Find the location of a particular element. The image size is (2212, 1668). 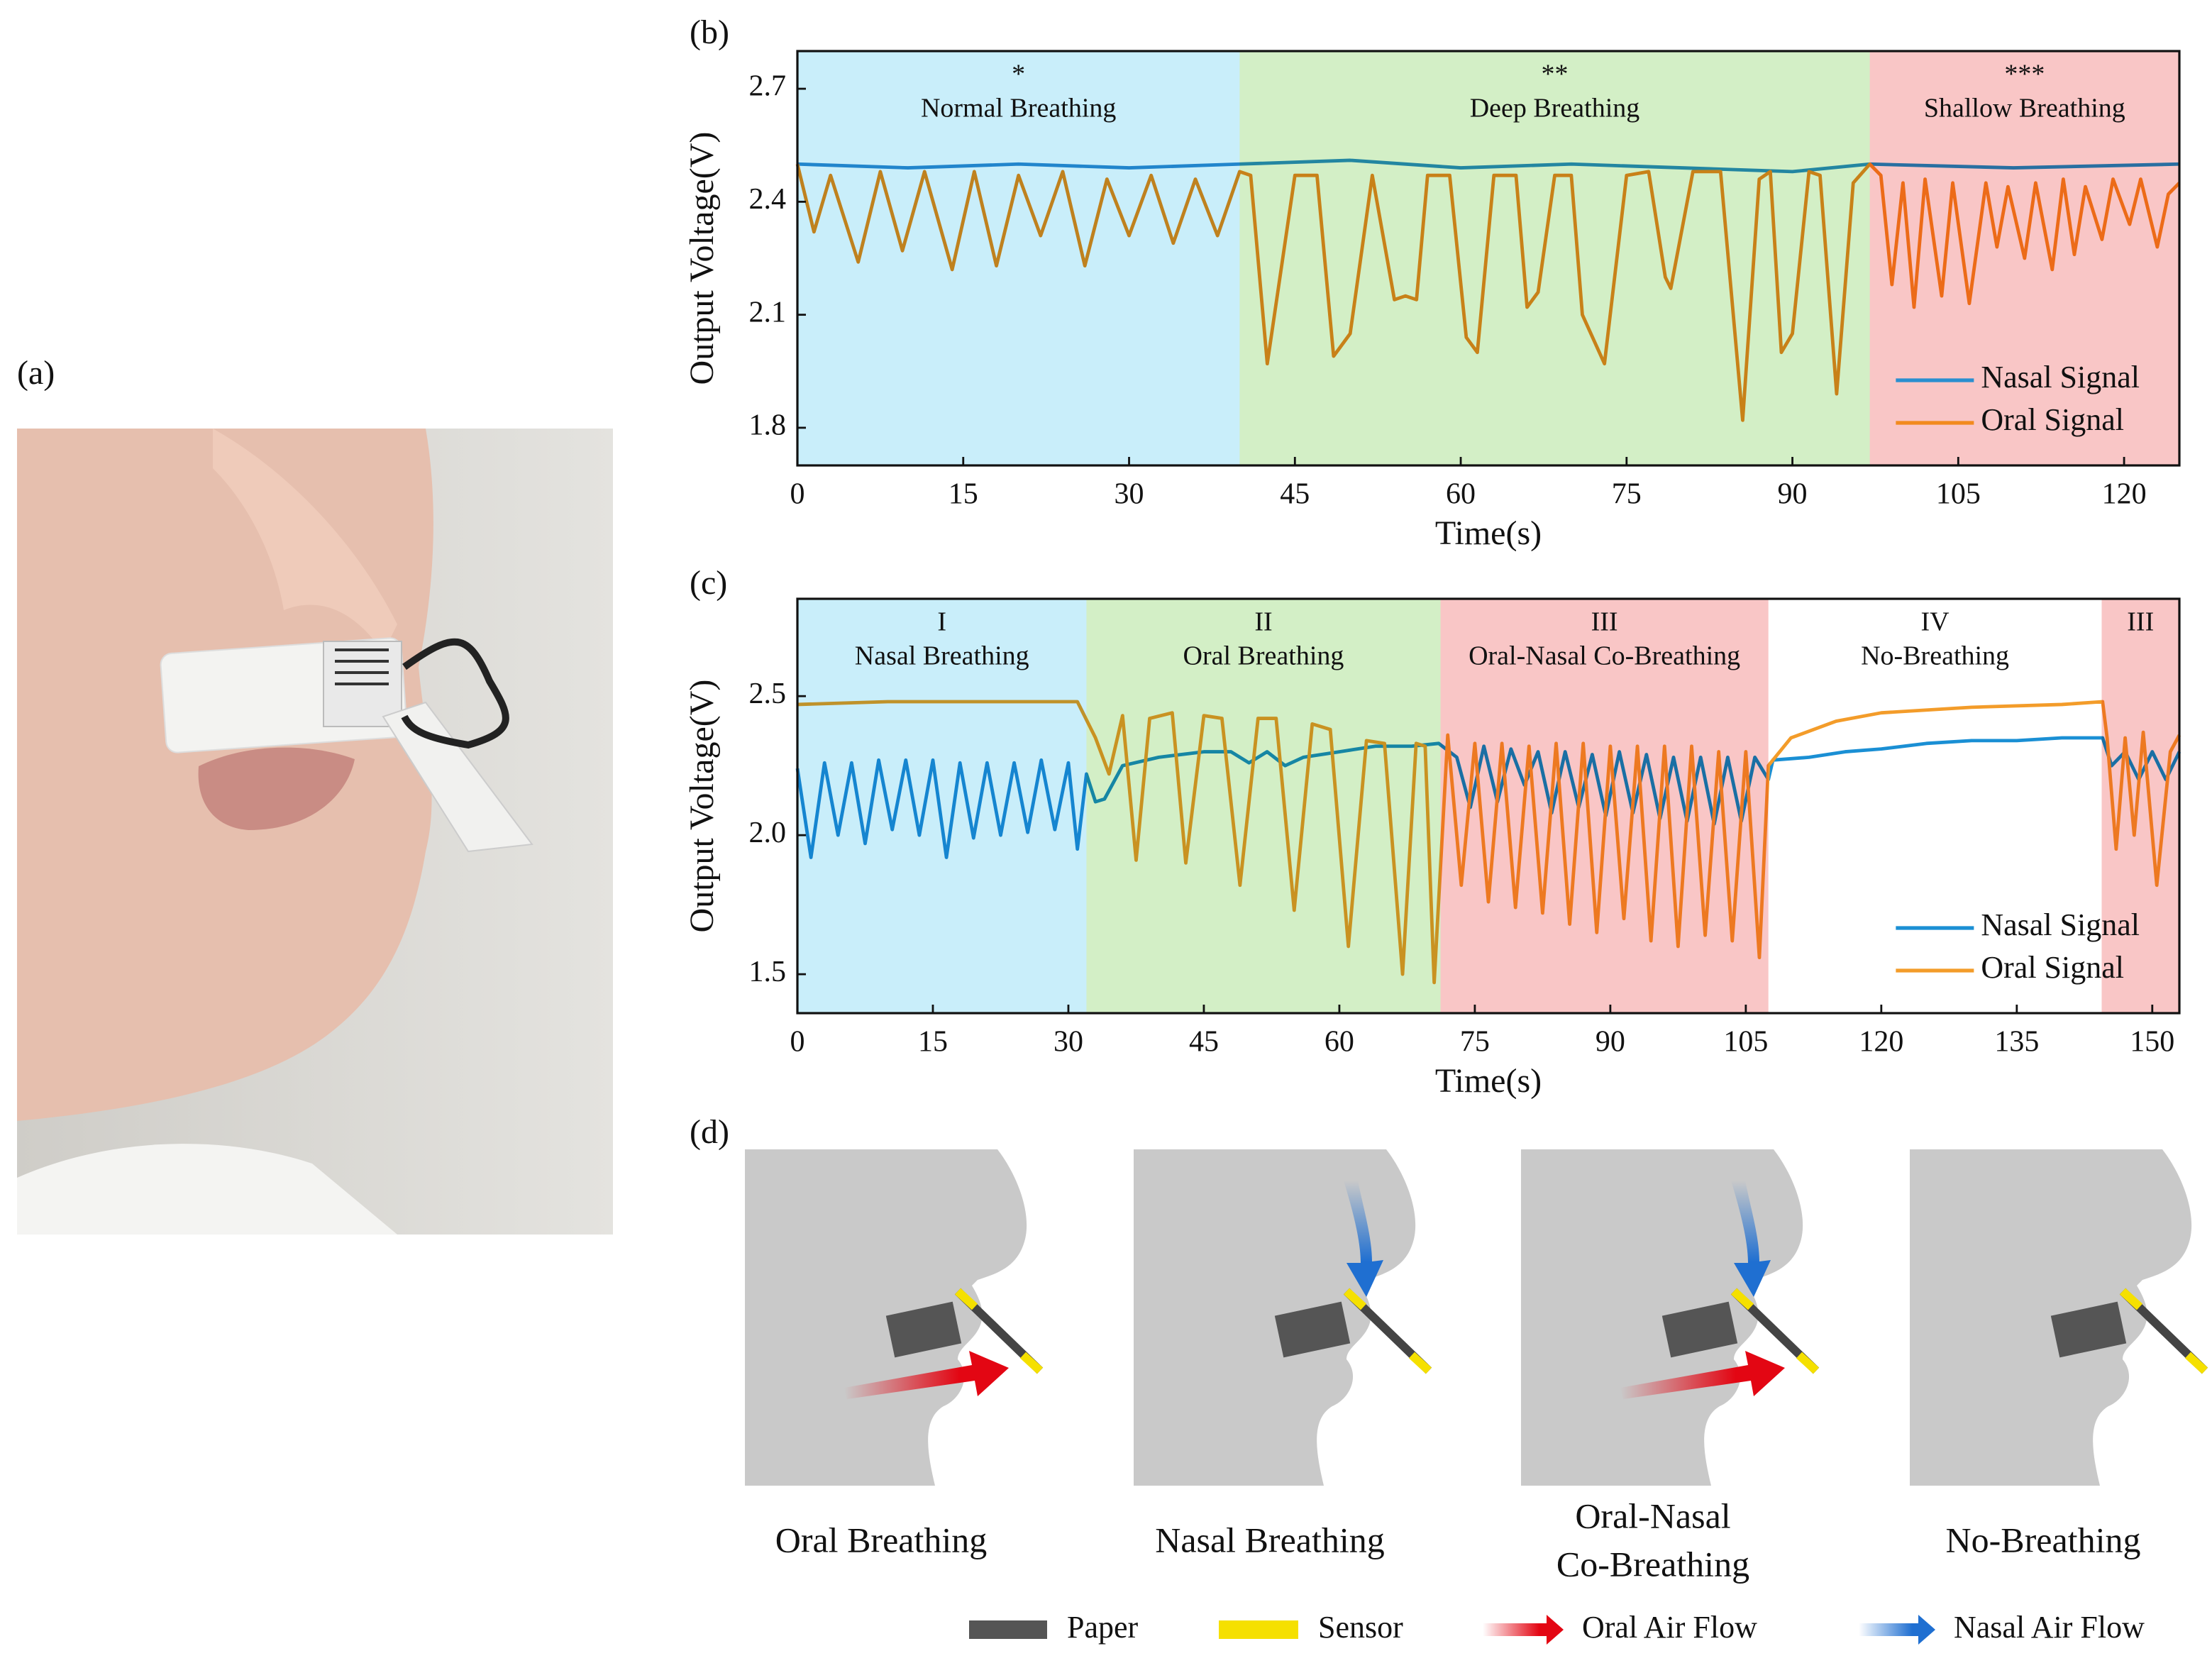

diagram-caption: Oral Breathing is located at coordinates (881, 1539).